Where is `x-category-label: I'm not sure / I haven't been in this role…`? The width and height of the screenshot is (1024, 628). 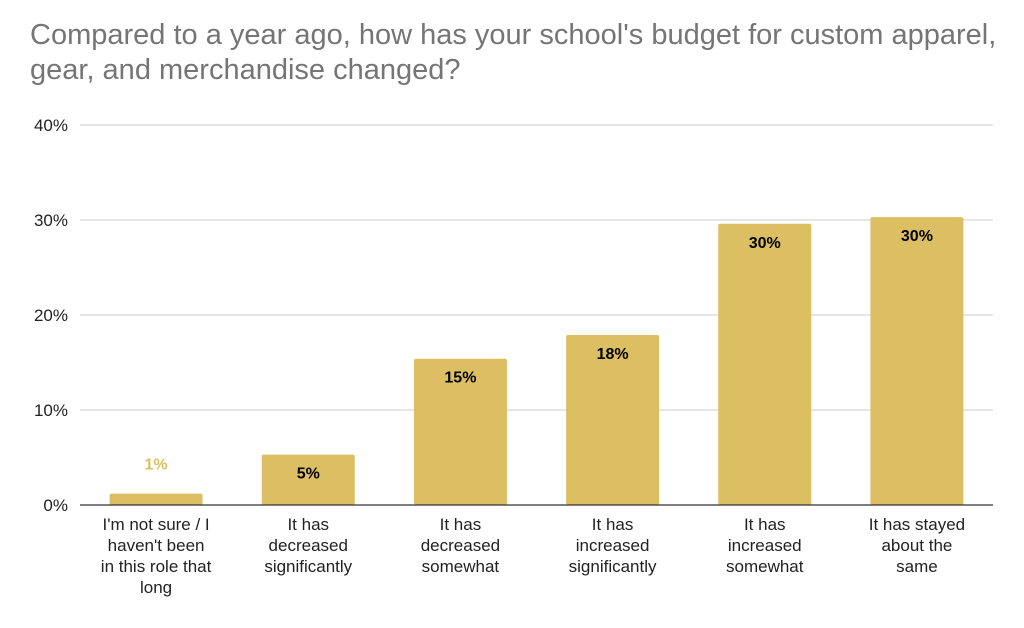 x-category-label: I'm not sure / I haven't been in this role… is located at coordinates (156, 556).